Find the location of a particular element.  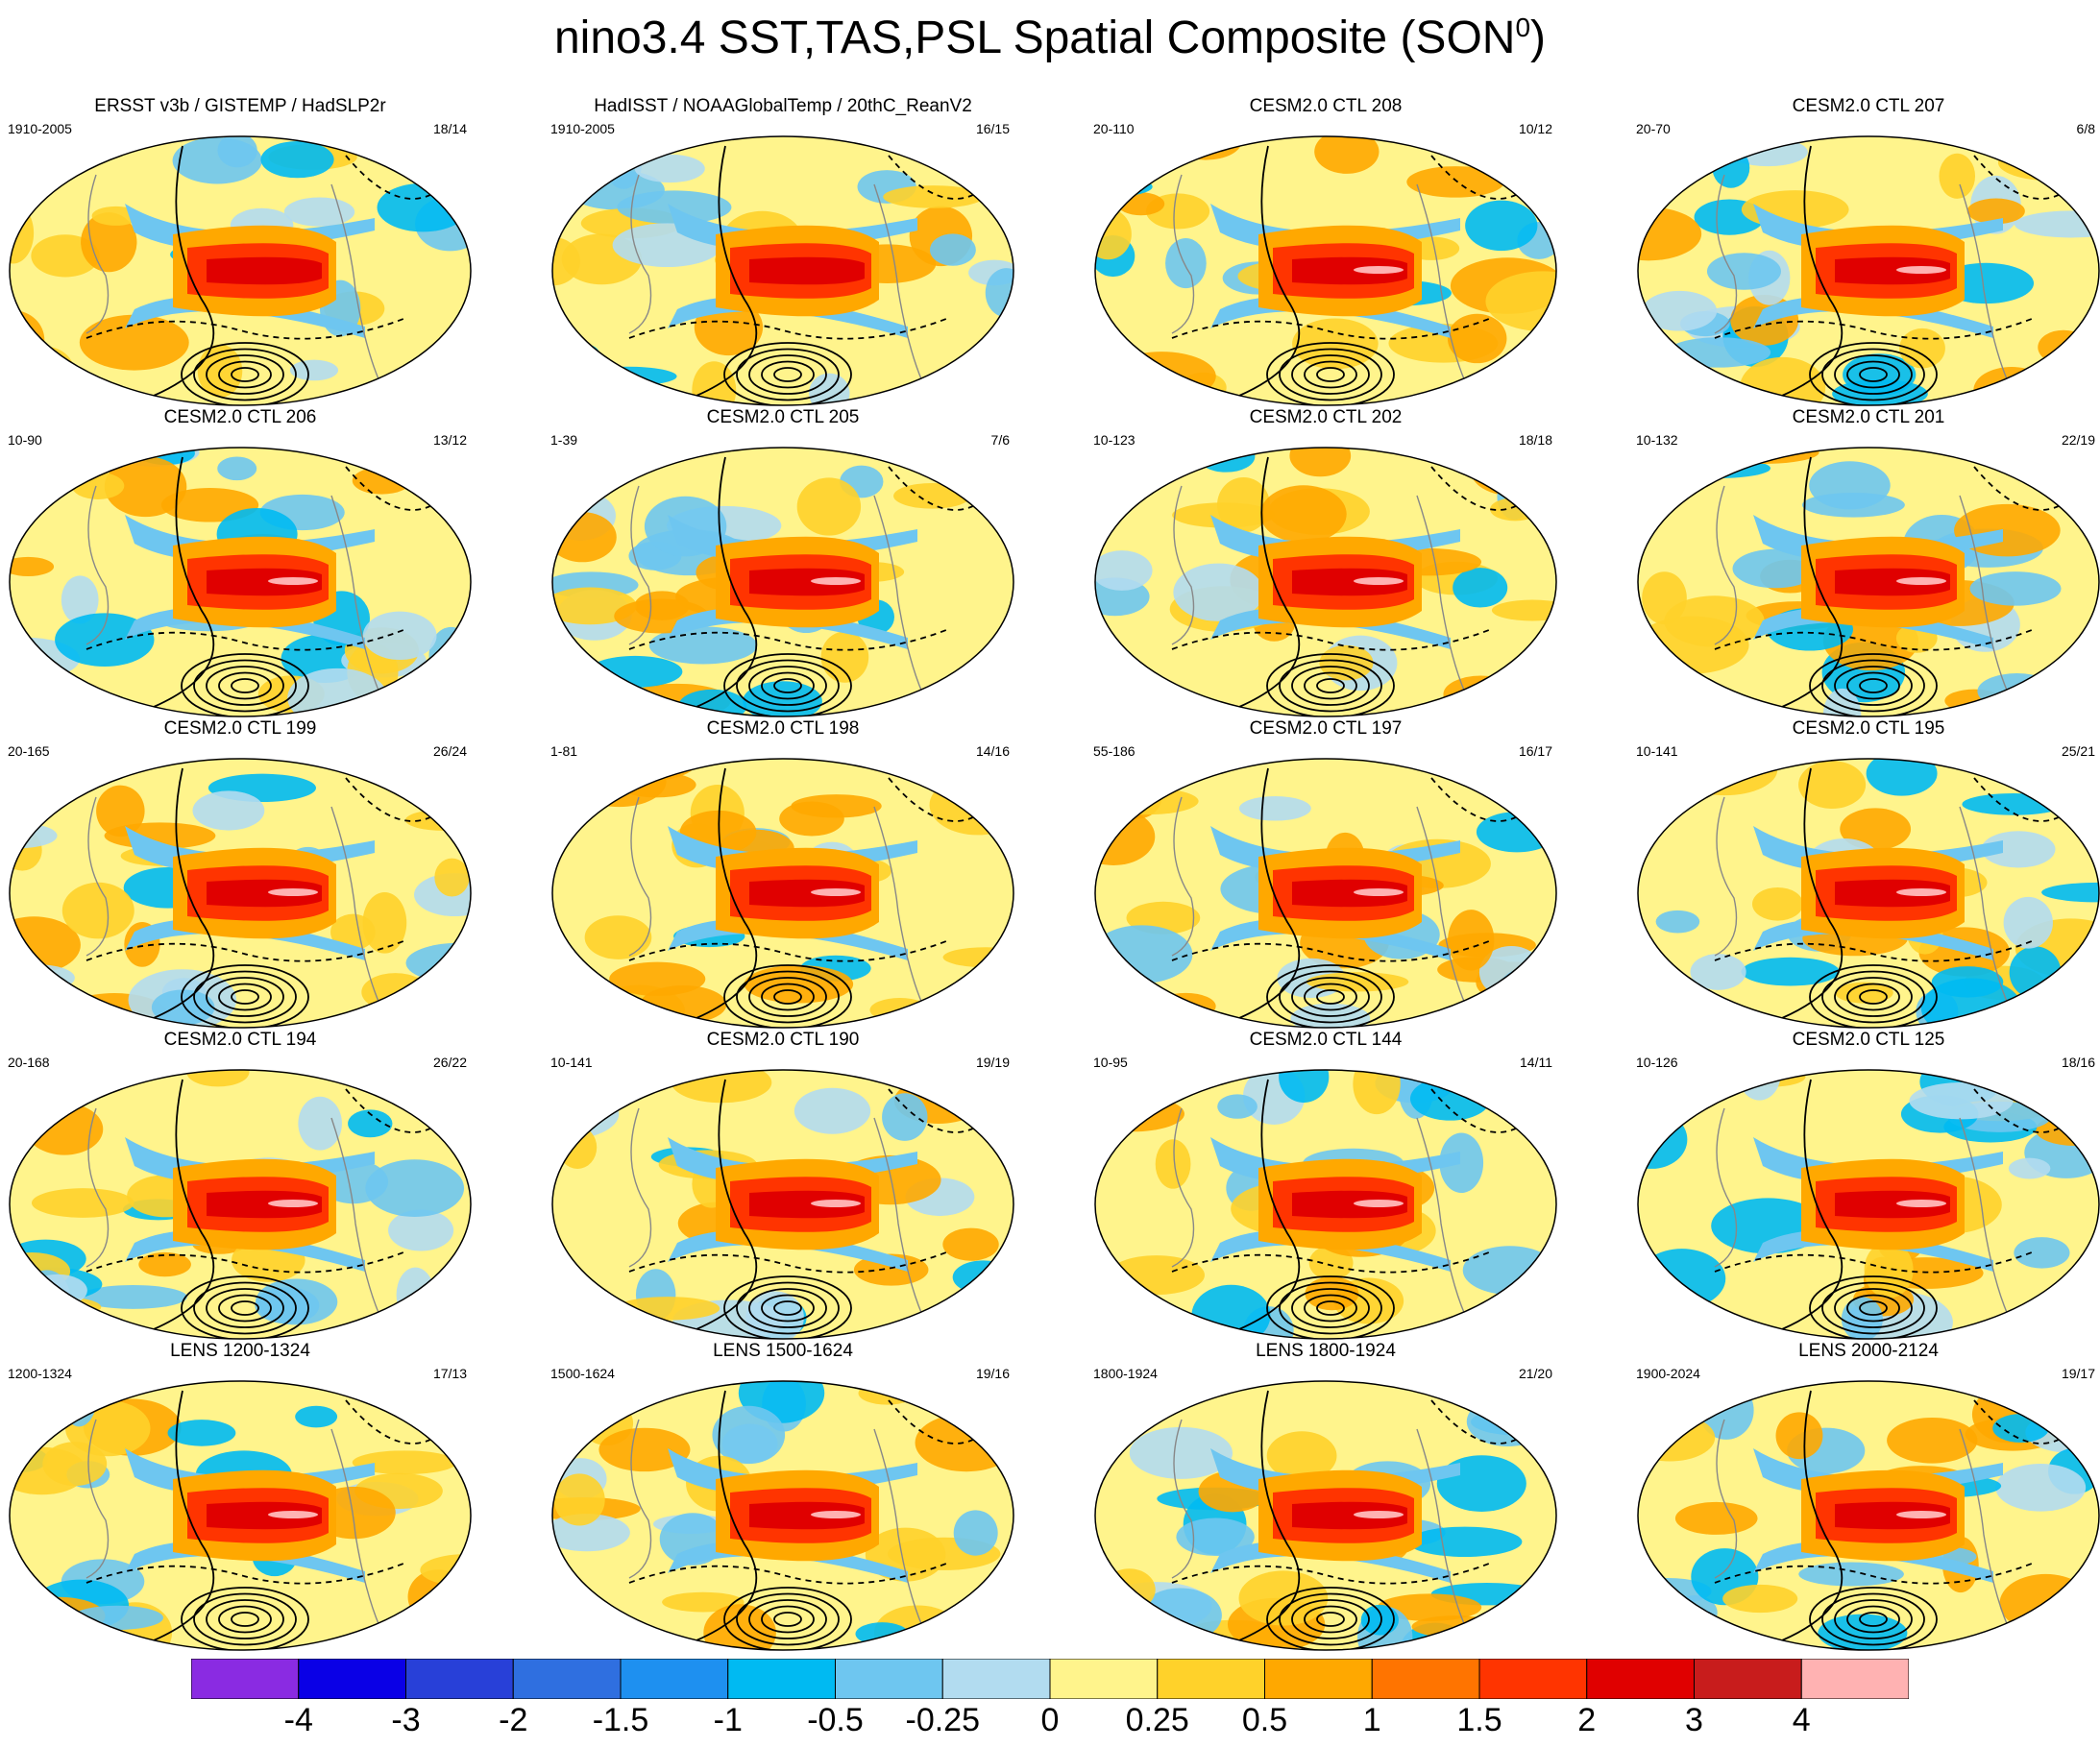

colorbar-tick-label: 0 is located at coordinates (1050, 1720).